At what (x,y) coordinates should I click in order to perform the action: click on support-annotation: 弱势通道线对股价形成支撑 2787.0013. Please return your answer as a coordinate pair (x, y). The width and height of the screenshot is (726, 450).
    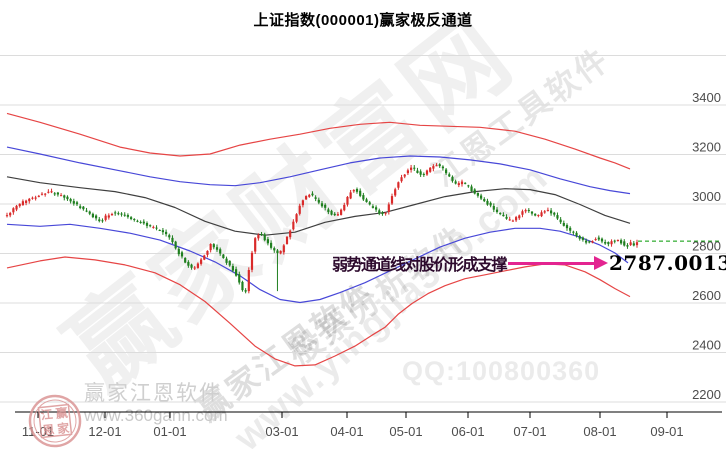
    Looking at the image, I should click on (529, 263).